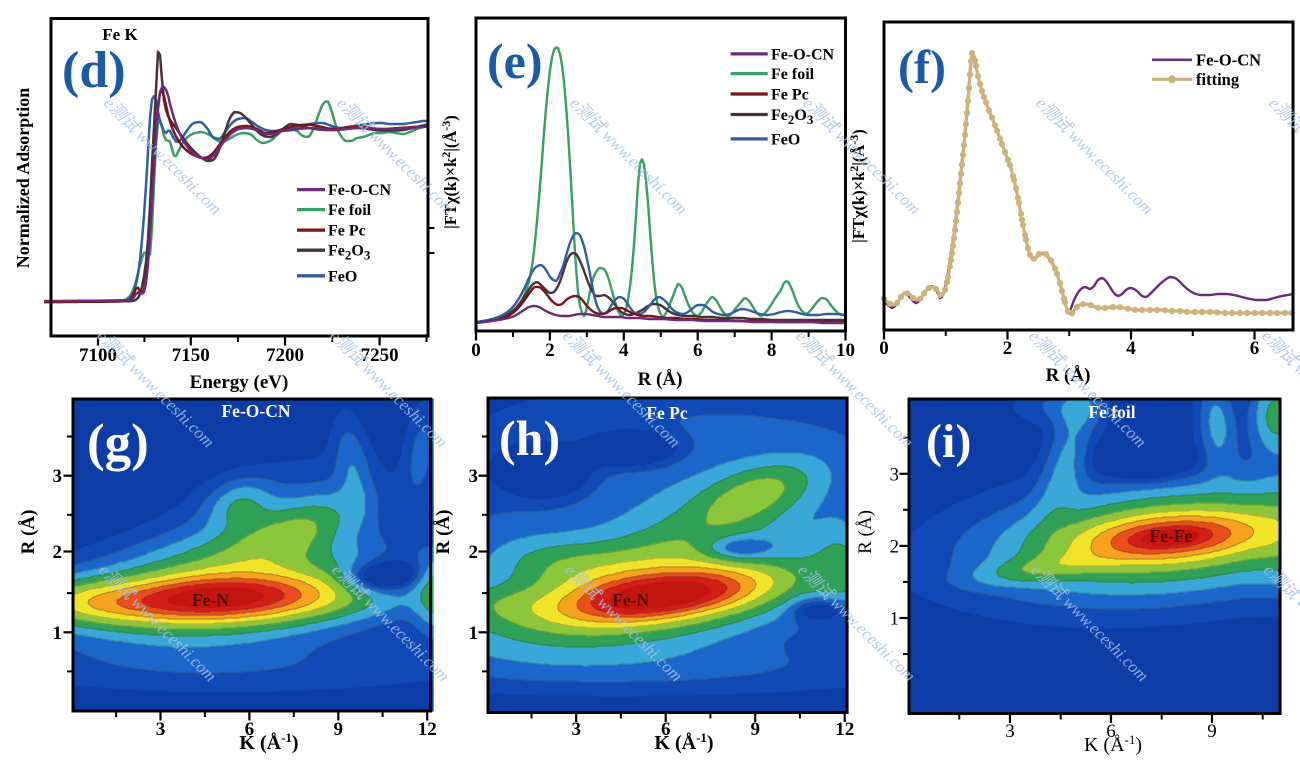  Describe the element at coordinates (120, 34) in the screenshot. I see `svg-text: Fe K` at that location.